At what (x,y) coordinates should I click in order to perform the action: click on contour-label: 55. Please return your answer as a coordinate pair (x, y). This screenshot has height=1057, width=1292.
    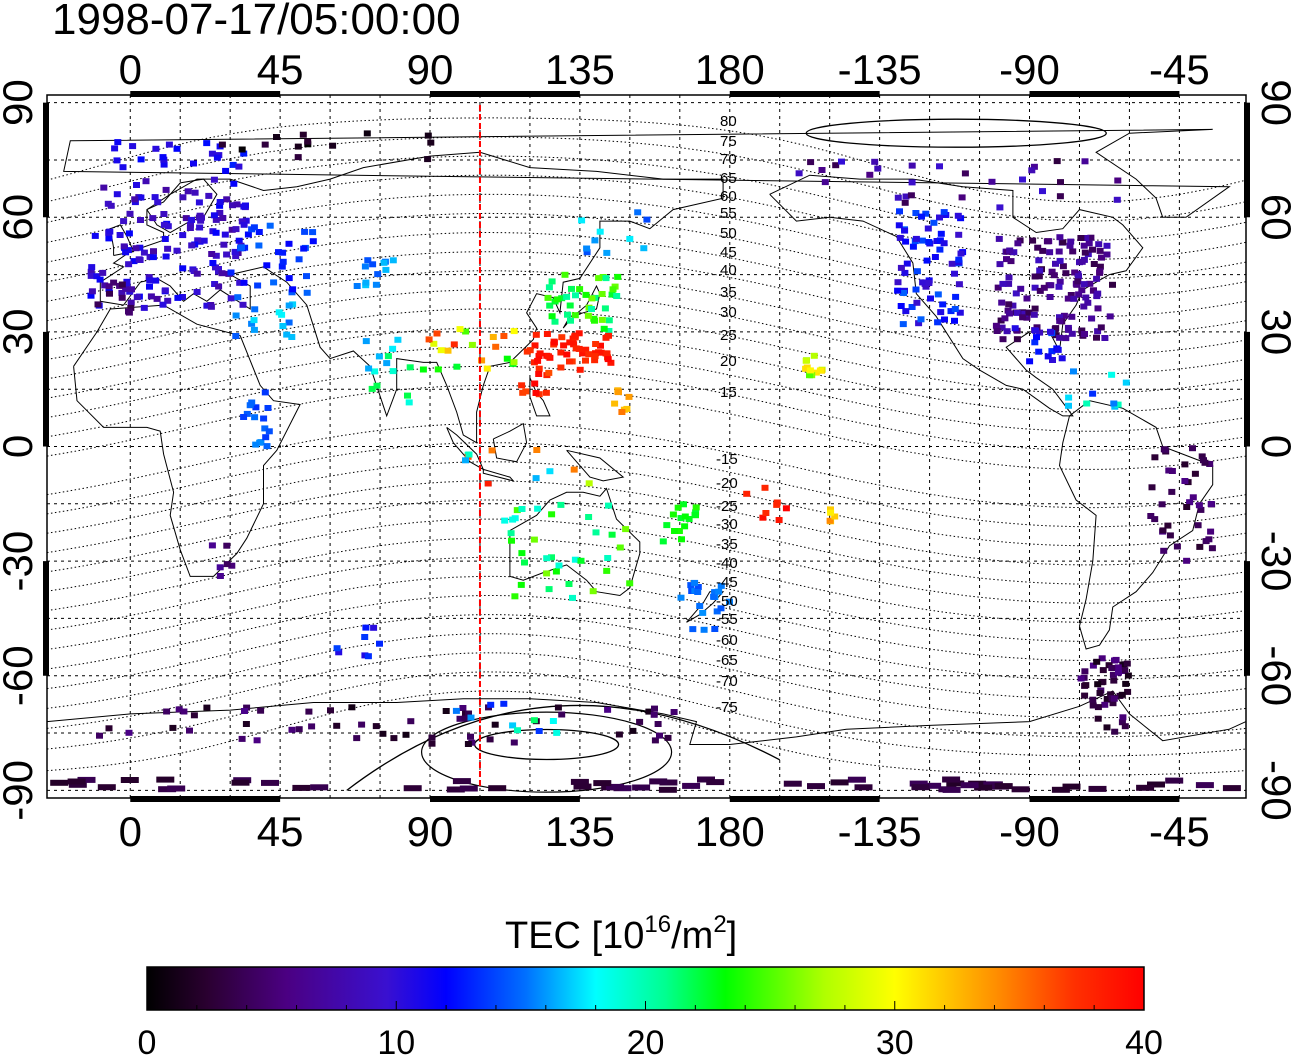
    Looking at the image, I should click on (728, 213).